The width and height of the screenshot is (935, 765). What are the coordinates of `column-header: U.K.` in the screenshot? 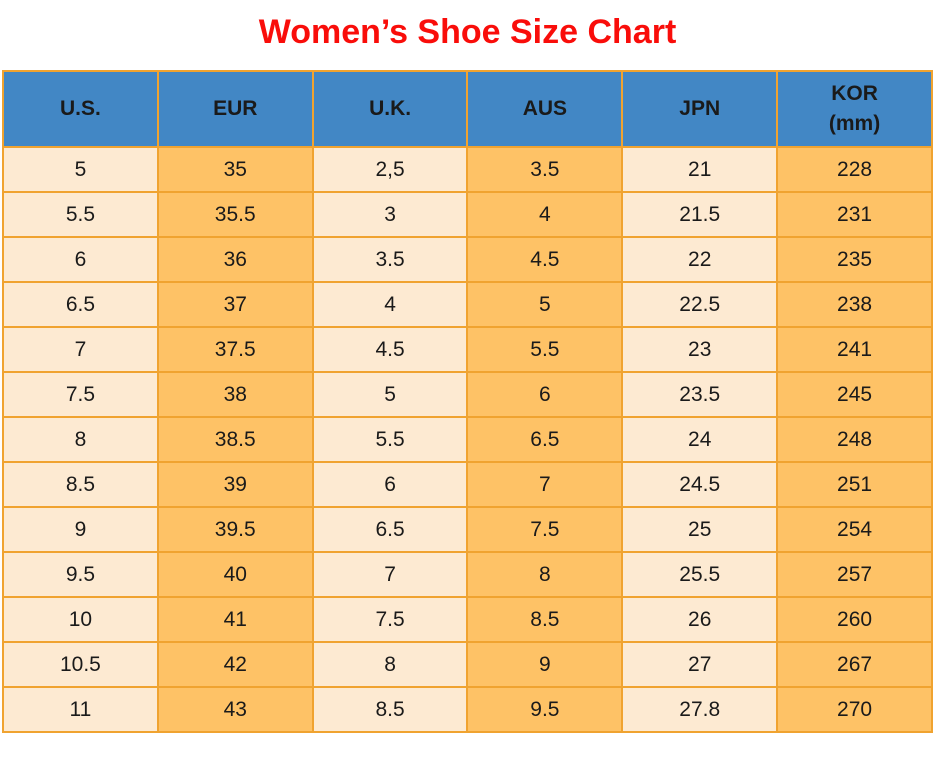 It's located at (390, 109).